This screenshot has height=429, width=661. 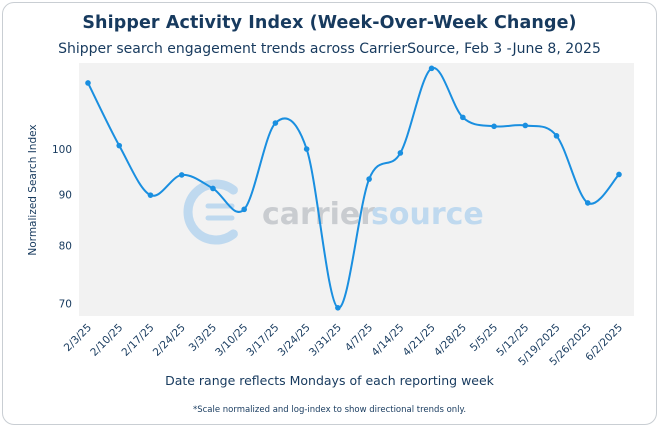 What do you see at coordinates (65, 196) in the screenshot?
I see `y-tick-label: 90` at bounding box center [65, 196].